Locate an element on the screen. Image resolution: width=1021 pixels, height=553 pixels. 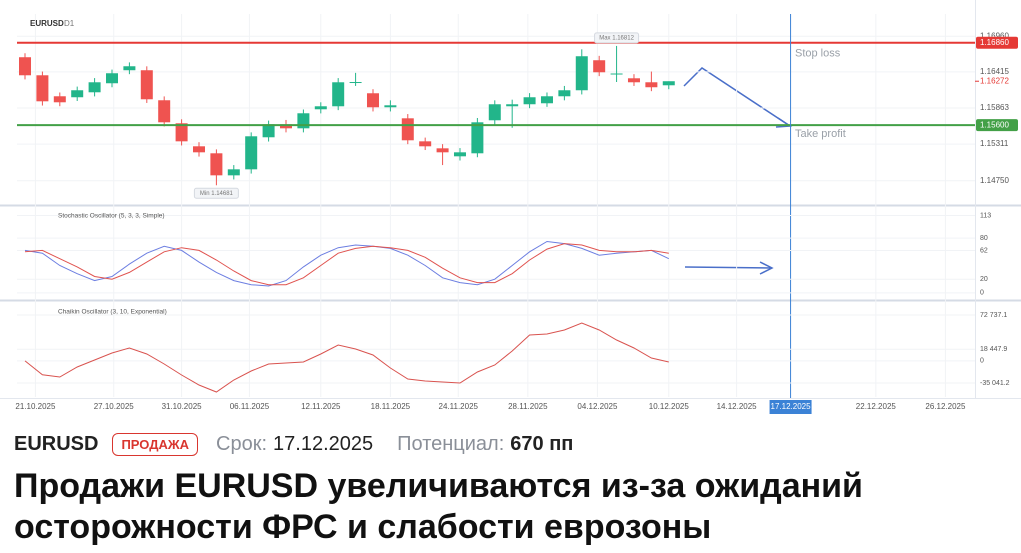
y-tick-label: 1.14750 is located at coordinates (994, 180).